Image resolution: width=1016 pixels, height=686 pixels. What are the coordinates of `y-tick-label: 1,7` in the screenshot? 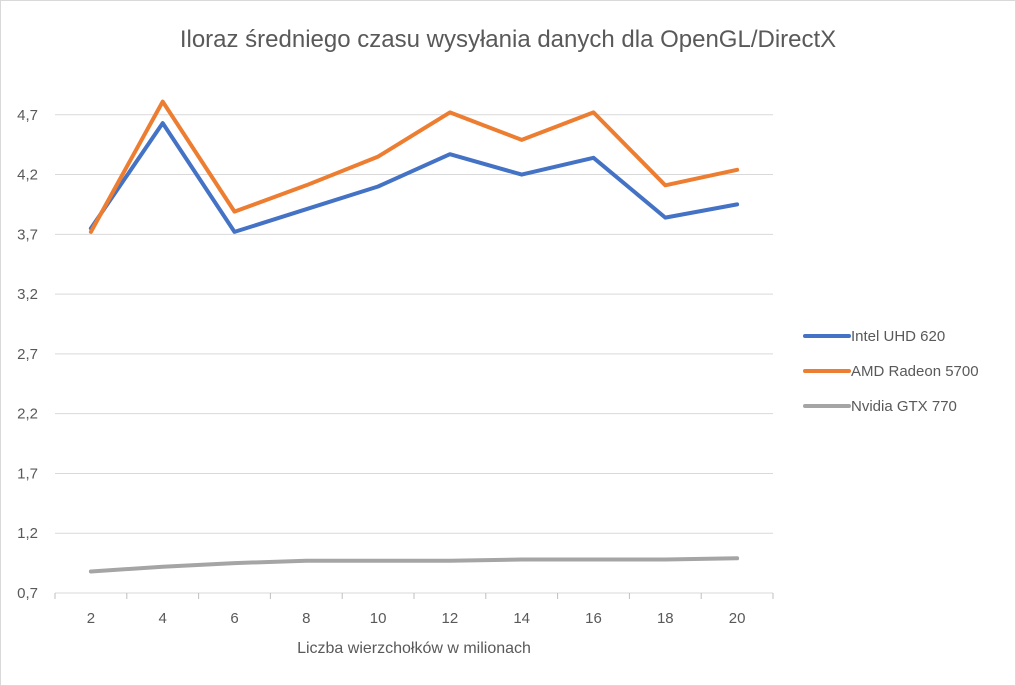 It's located at (27, 473).